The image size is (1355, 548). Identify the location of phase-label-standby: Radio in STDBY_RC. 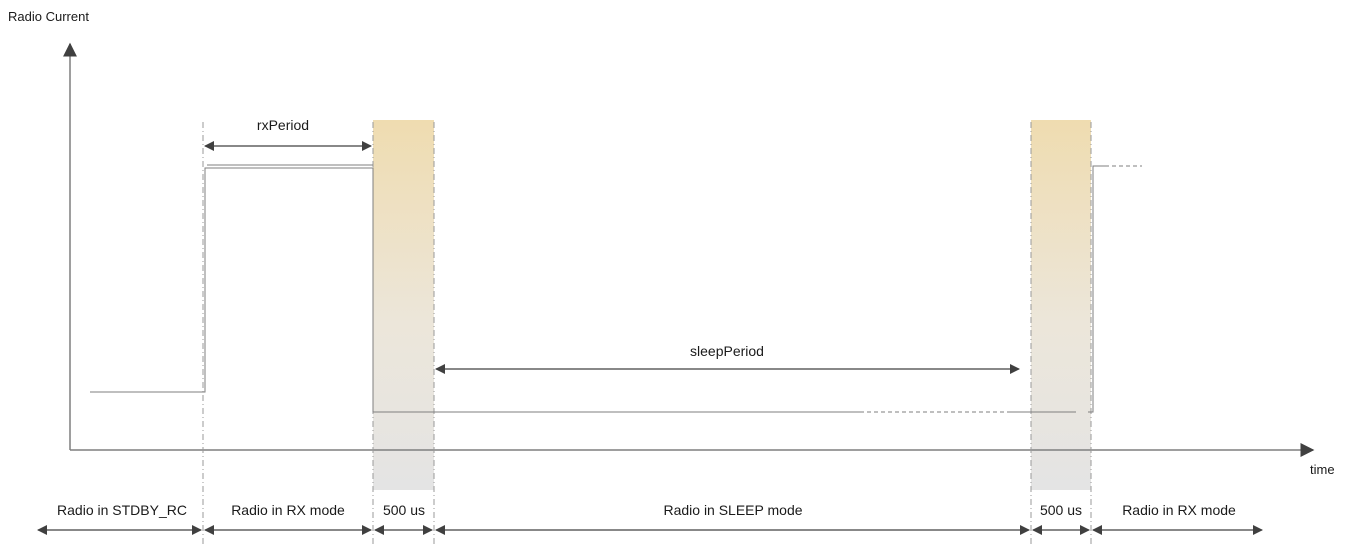
(122, 510).